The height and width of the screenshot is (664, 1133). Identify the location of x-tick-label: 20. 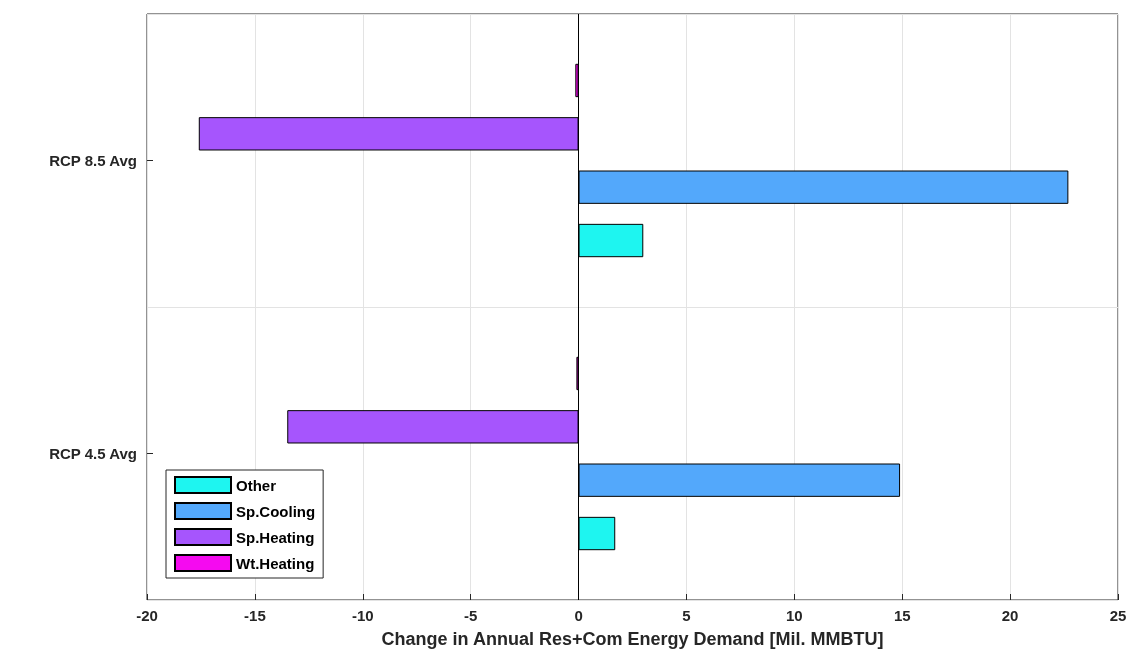
(1010, 615).